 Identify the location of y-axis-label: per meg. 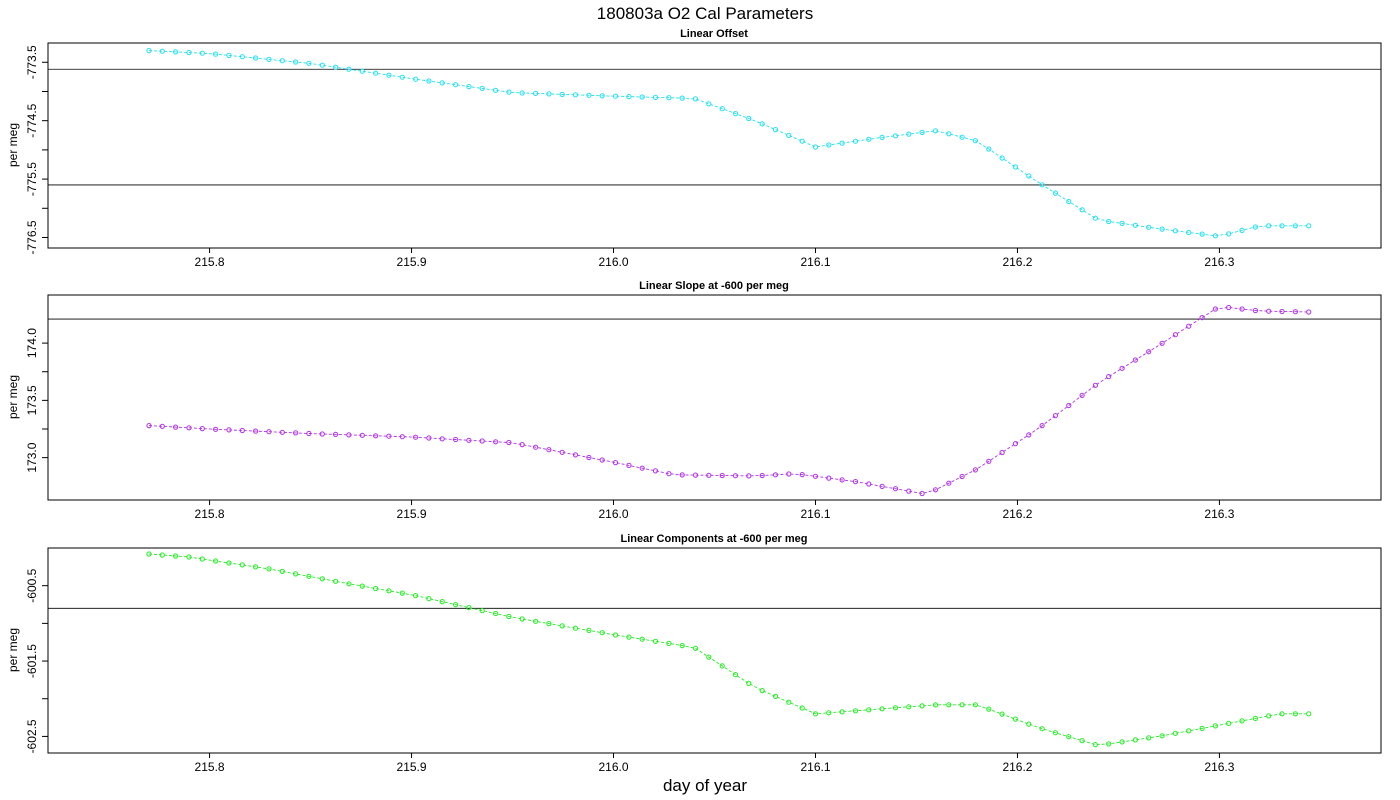
(13, 397).